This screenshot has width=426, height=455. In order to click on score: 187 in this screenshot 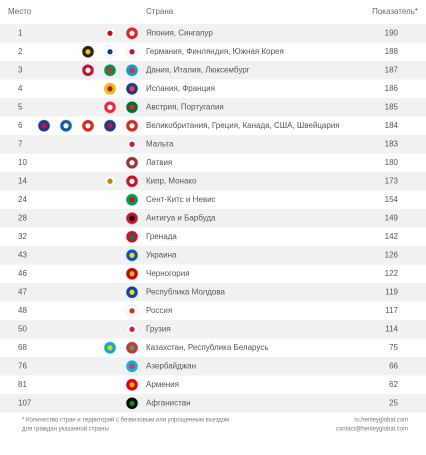, I will do `click(392, 69)`.